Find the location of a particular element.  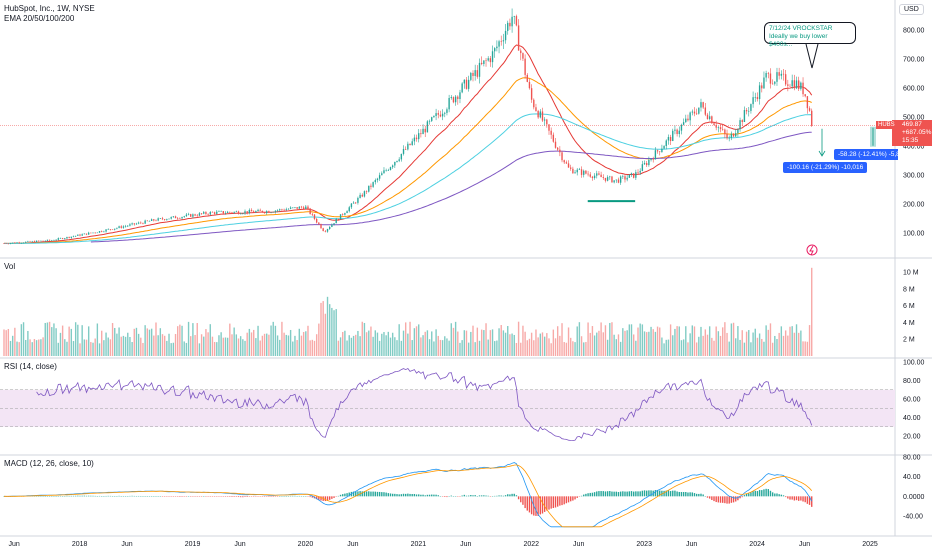

price-tick: 600.00 is located at coordinates (914, 89).